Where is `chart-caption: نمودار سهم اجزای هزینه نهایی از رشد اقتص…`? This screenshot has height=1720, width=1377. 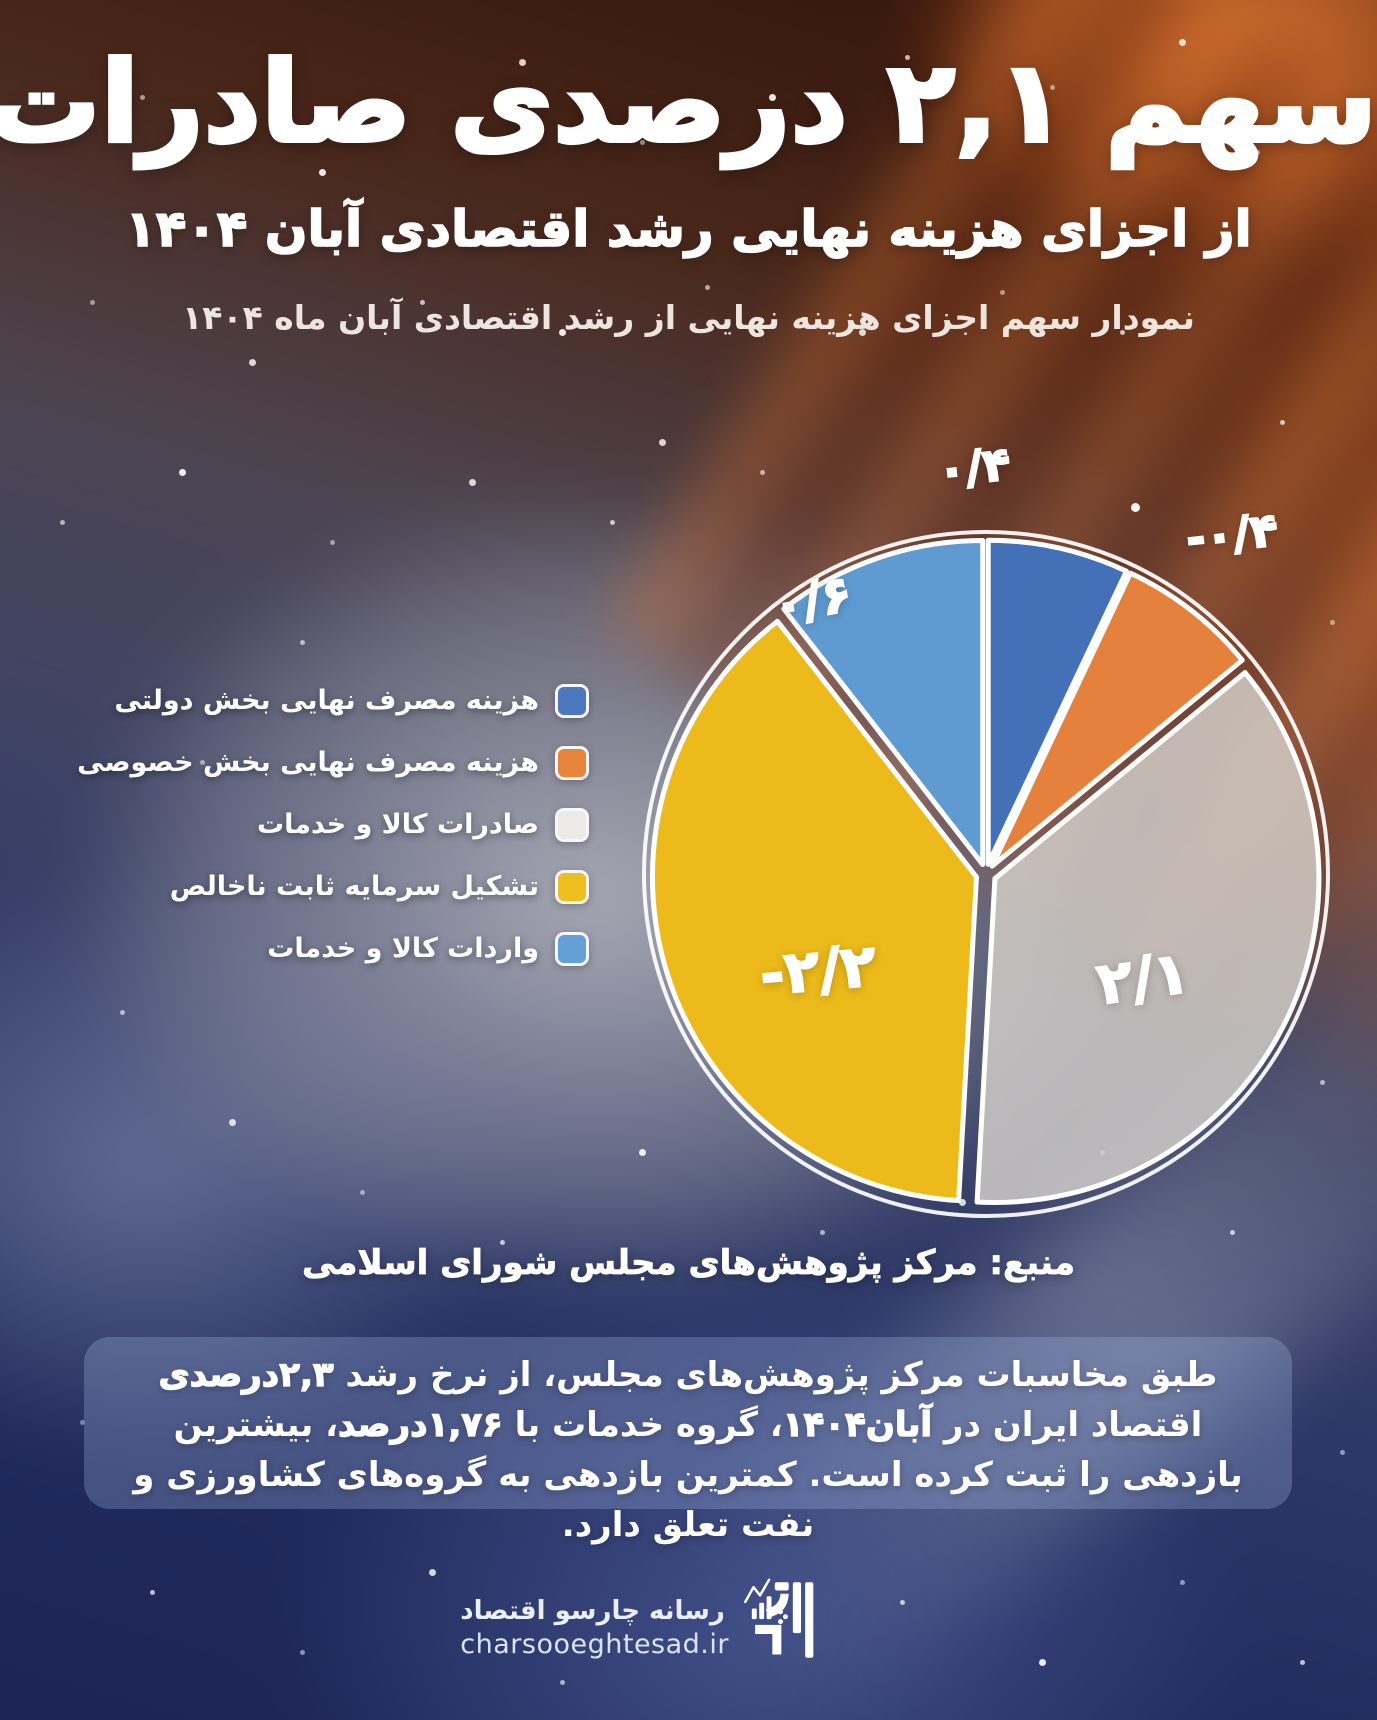
chart-caption: نمودار سهم اجزای هزینه نهایی از رشد اقتص… is located at coordinates (688, 317).